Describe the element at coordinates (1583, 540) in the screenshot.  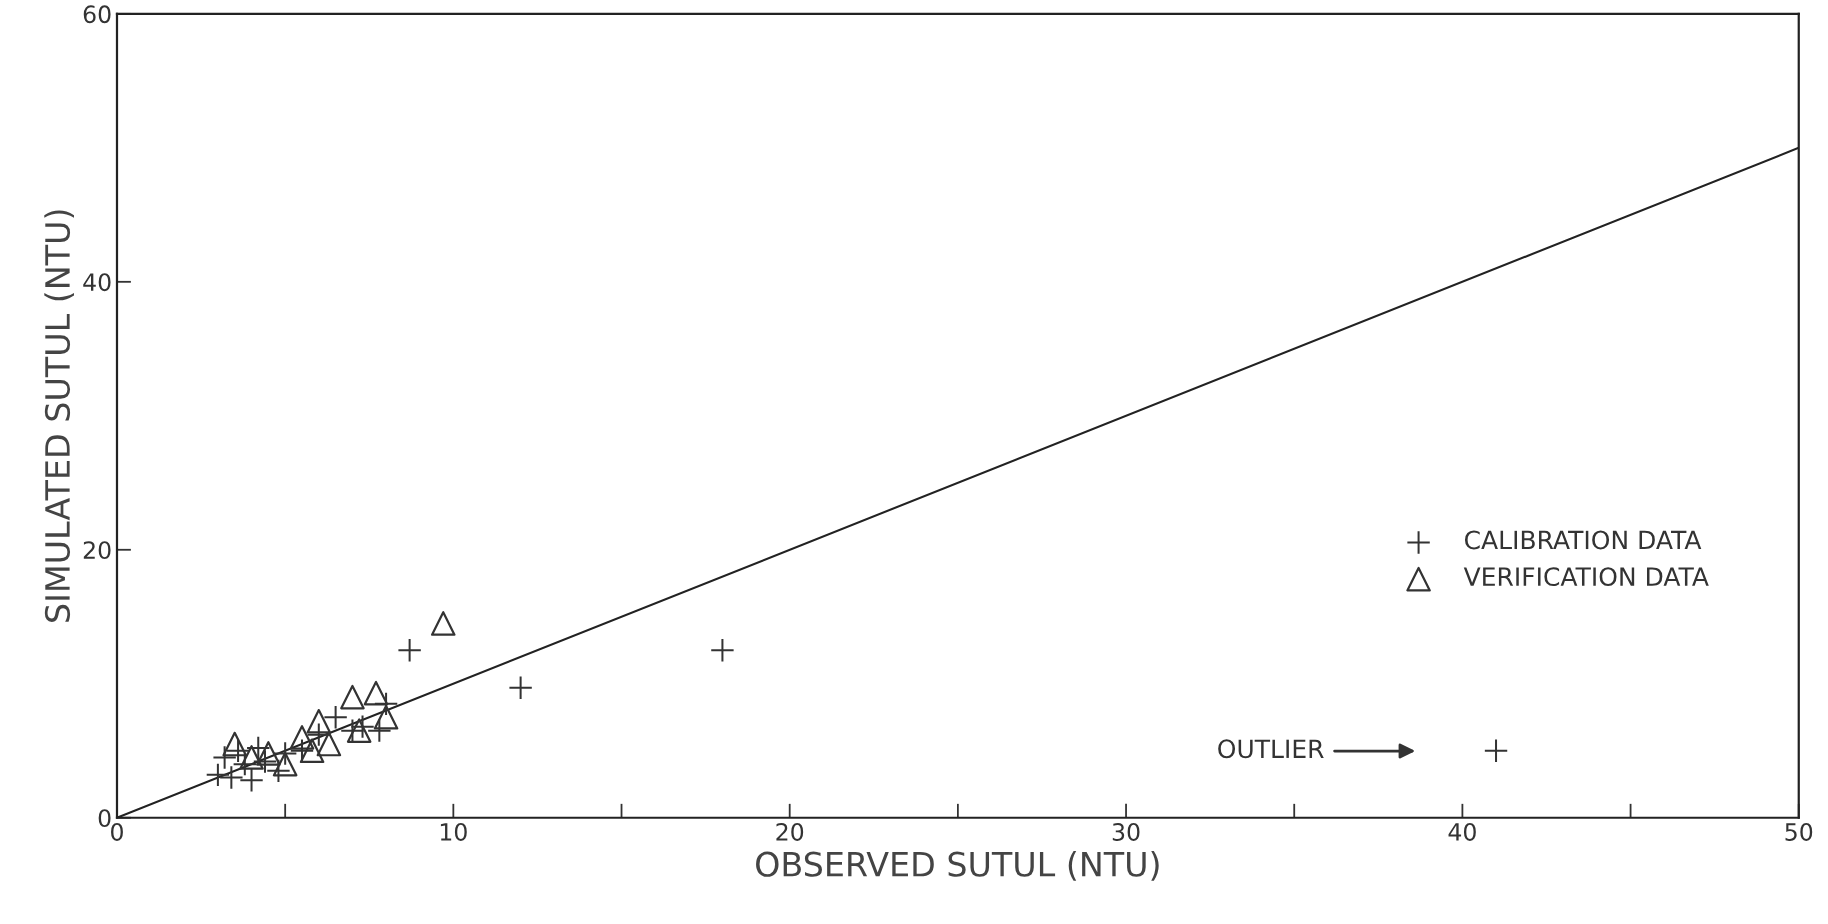
I see `legend-label: CALIBRATION DATA` at that location.